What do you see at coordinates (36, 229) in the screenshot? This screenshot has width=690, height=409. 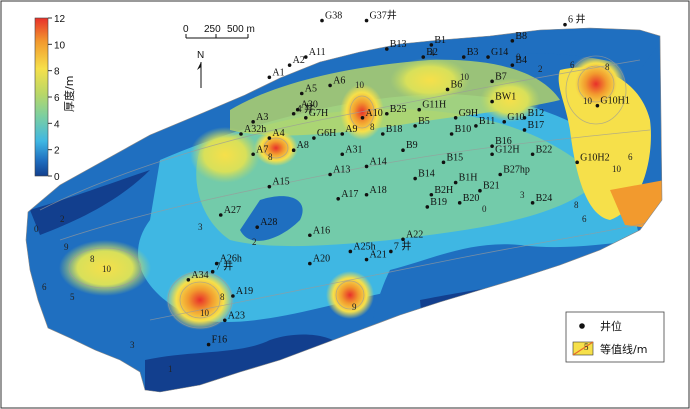 I see `svg-text: 0` at bounding box center [36, 229].